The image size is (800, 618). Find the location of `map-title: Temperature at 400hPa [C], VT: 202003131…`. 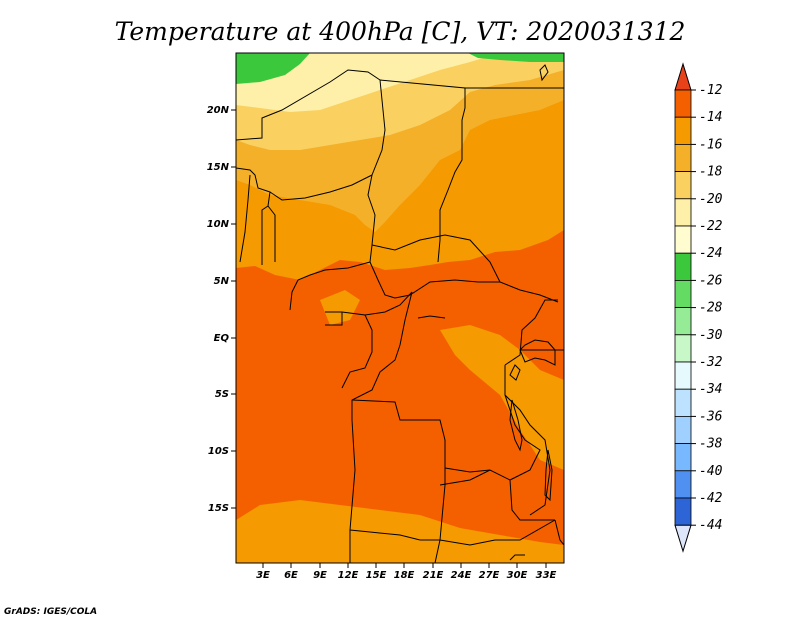

map-title: Temperature at 400hPa [C], VT: 202003131… is located at coordinates (400, 31).